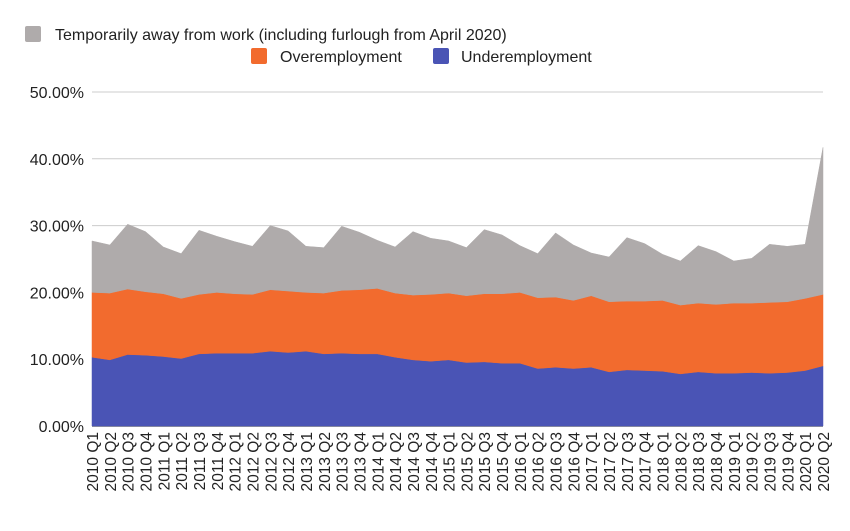  I want to click on x-tick-label: 2019 Q1, so click(735, 461).